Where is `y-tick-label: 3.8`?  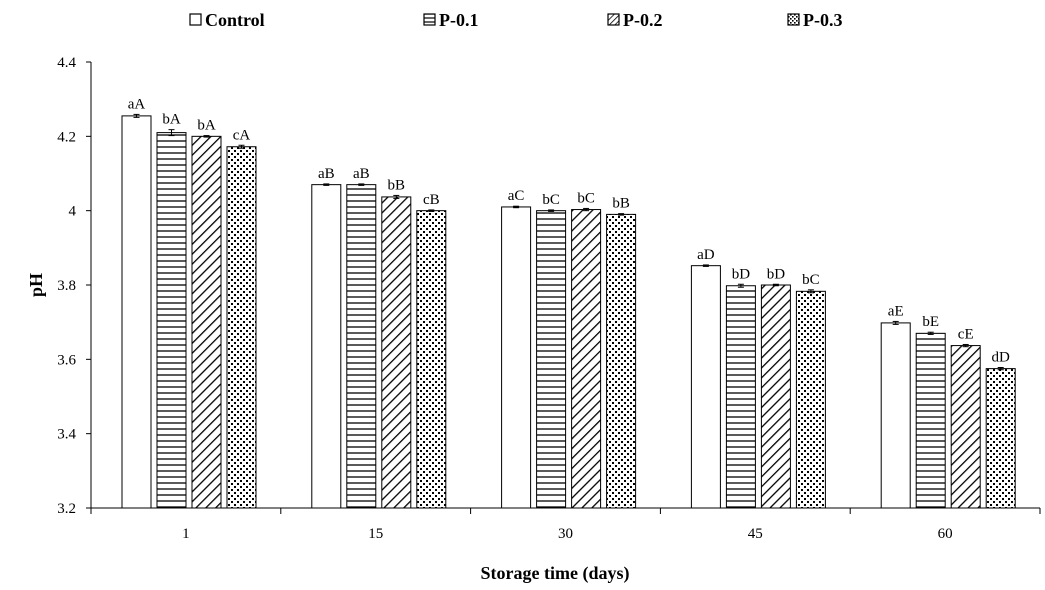
y-tick-label: 3.8 is located at coordinates (66, 286).